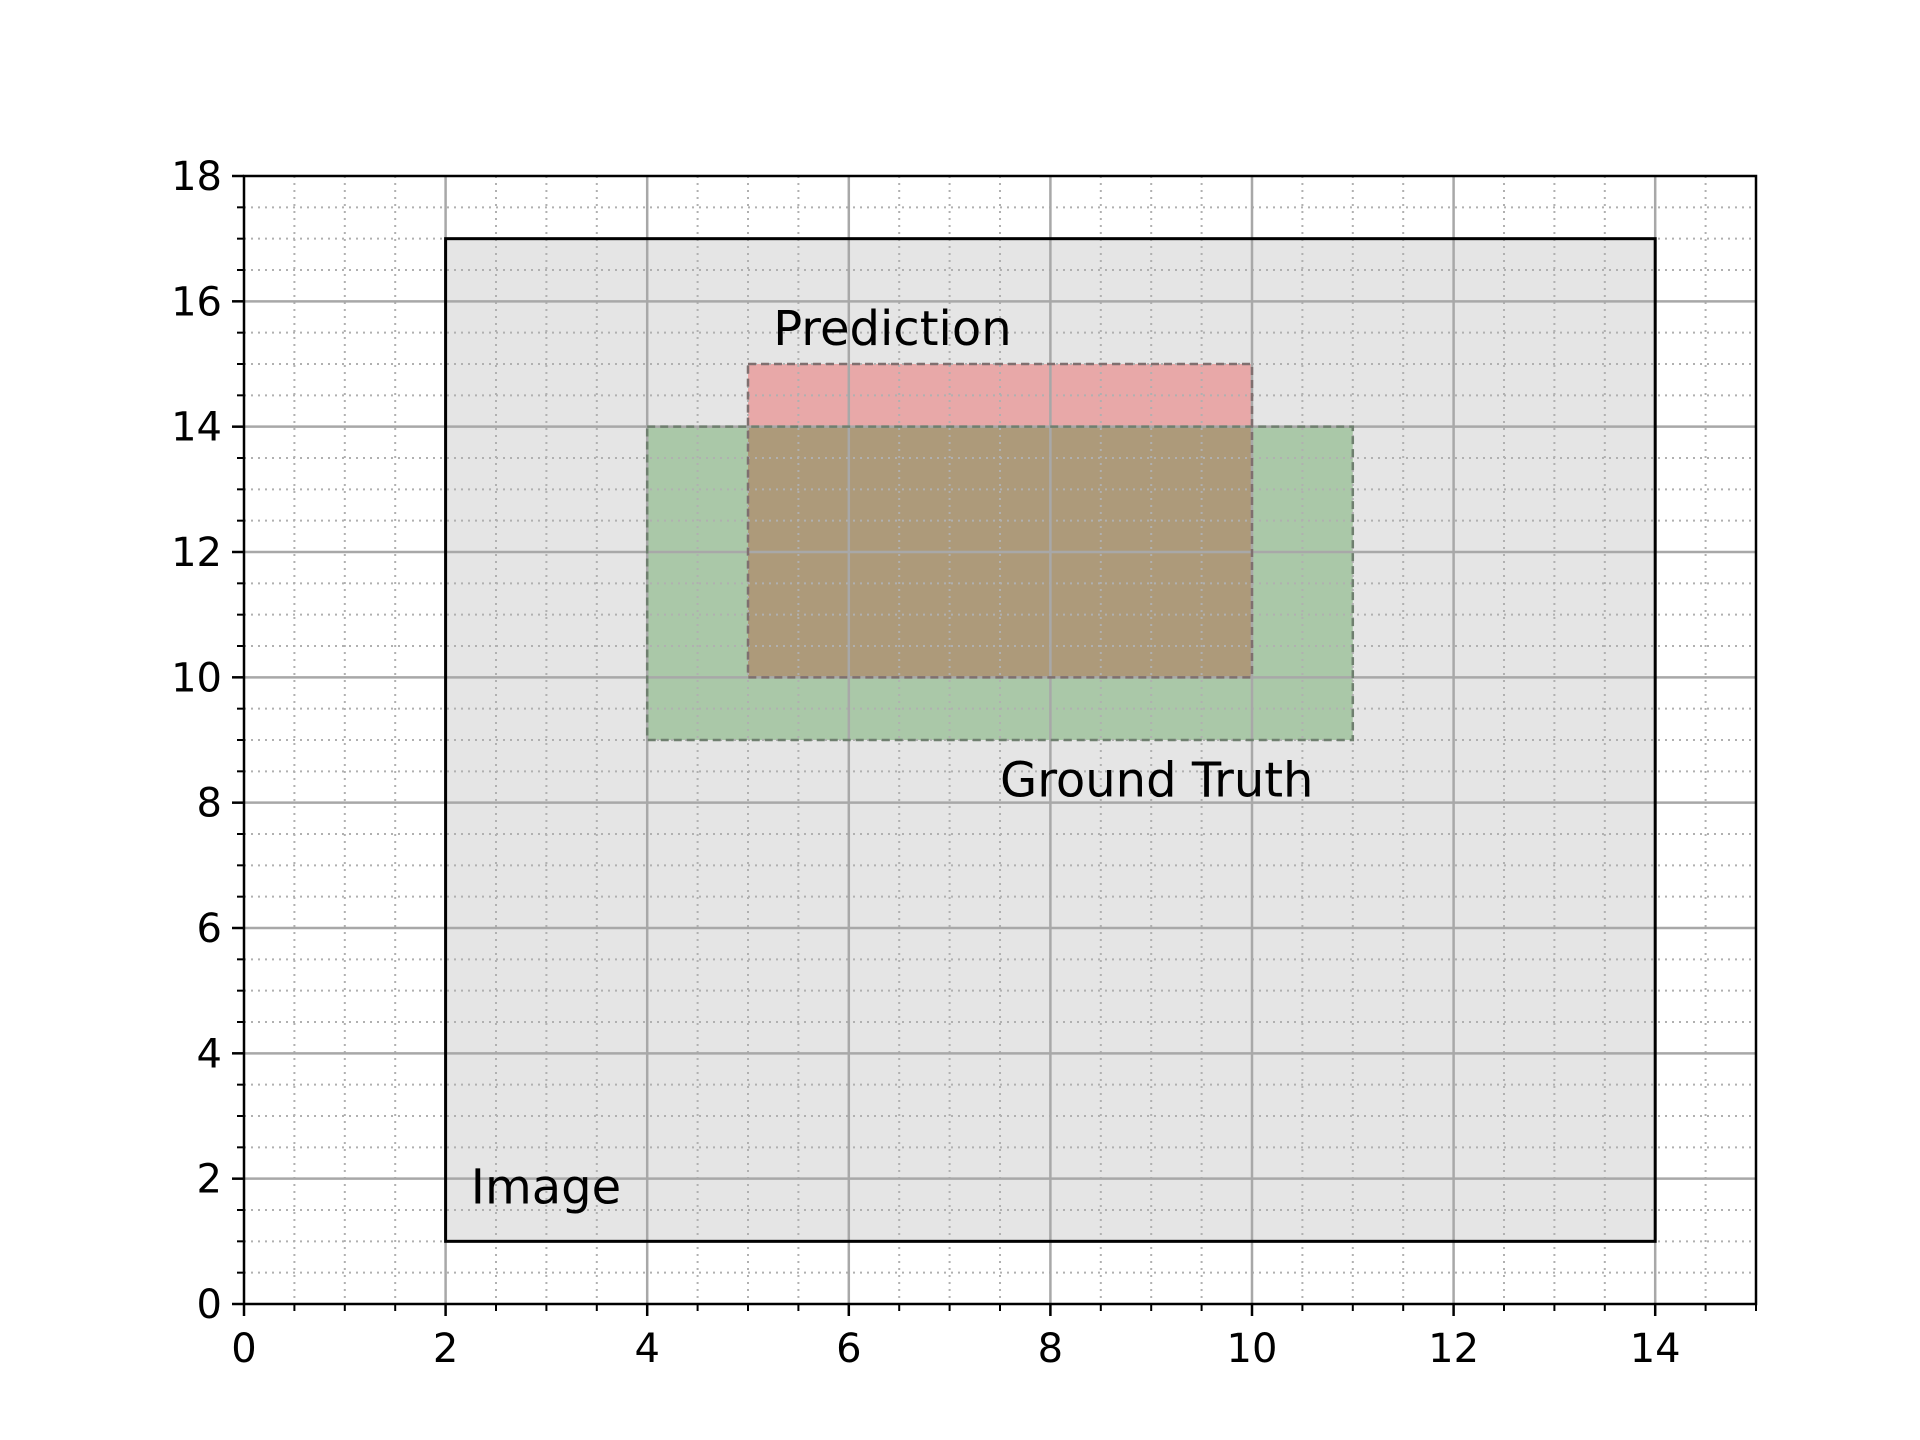 Image resolution: width=1920 pixels, height=1440 pixels. What do you see at coordinates (1000, 520) in the screenshot?
I see `prediction-box-edge` at bounding box center [1000, 520].